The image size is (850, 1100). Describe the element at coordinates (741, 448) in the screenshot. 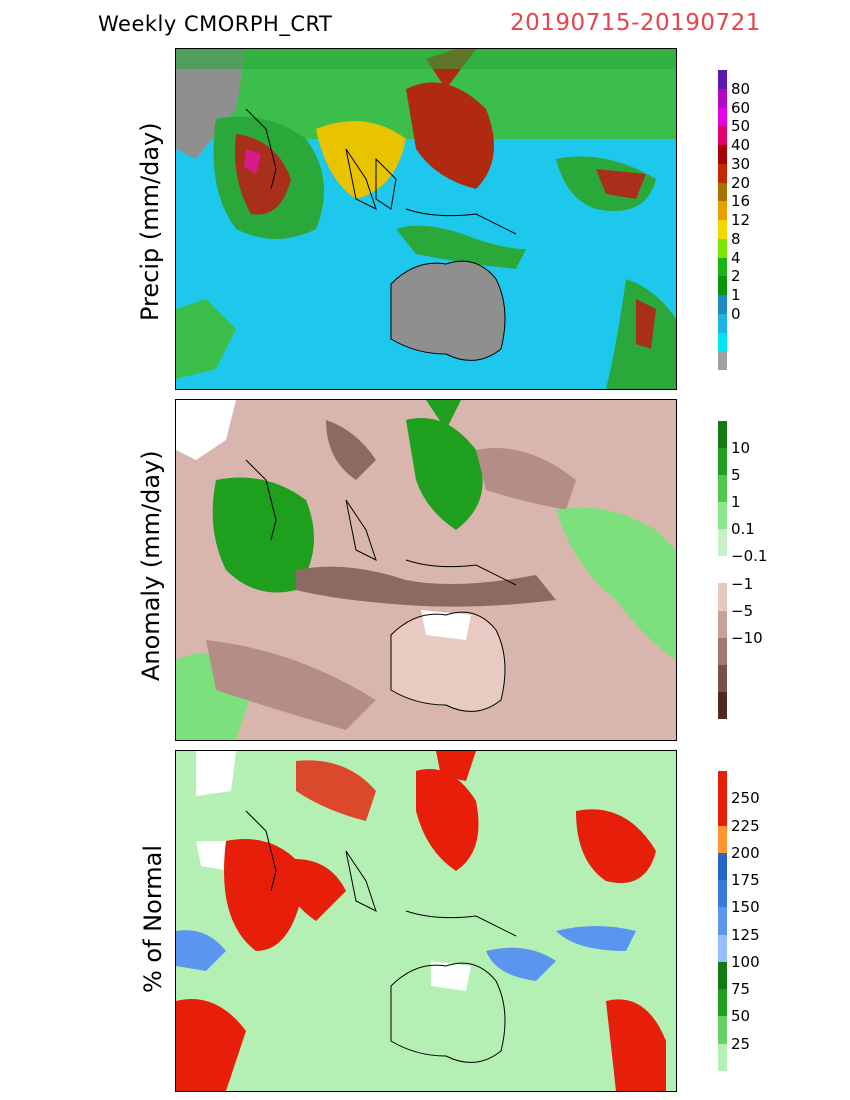

I see `colorbar-tick-label: 10` at that location.